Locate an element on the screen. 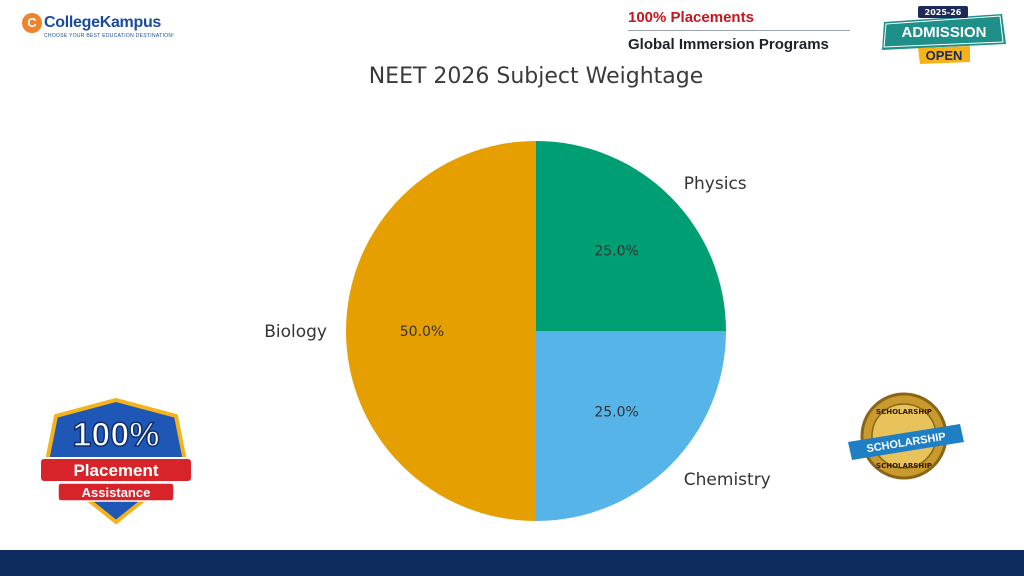 The width and height of the screenshot is (1024, 576). assistance-ribbon is located at coordinates (116, 492).